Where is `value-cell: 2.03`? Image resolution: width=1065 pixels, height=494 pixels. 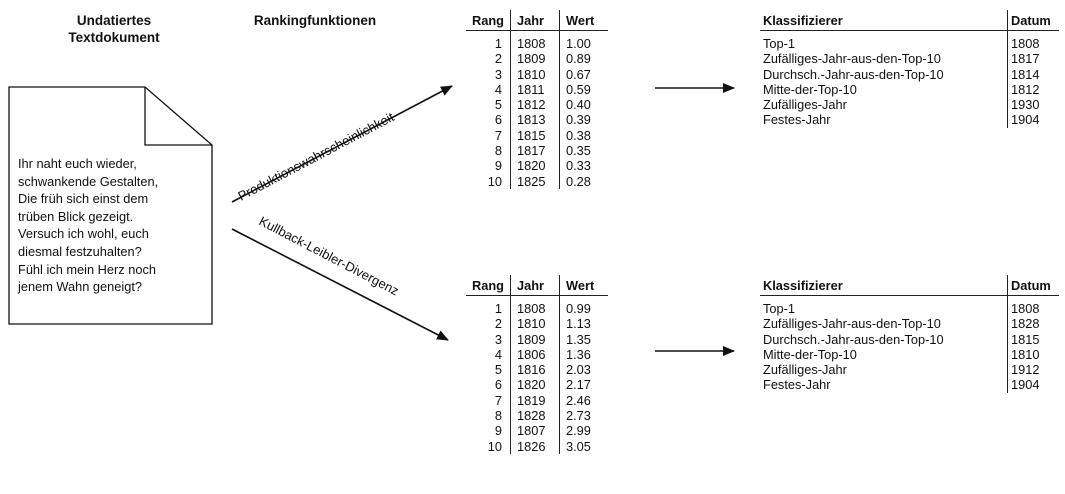 value-cell: 2.03 is located at coordinates (583, 370).